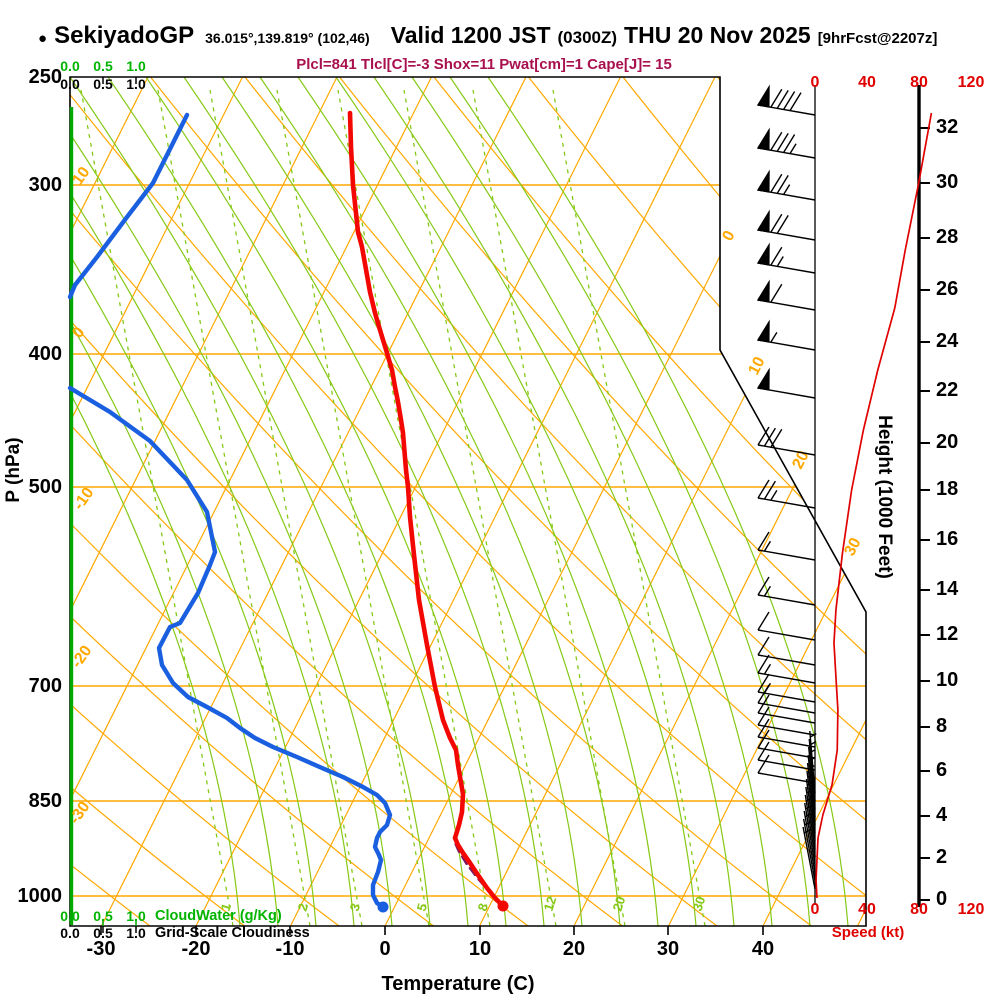 The image size is (1000, 1000). Describe the element at coordinates (13, 470) in the screenshot. I see `pressure-axis-title: P (hPa)` at that location.